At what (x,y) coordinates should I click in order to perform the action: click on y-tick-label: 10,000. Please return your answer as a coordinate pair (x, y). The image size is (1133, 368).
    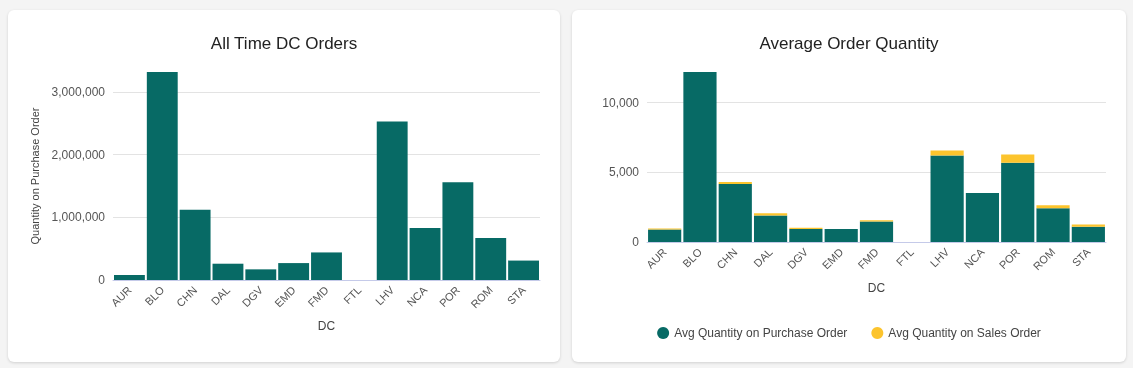
    Looking at the image, I should click on (621, 102).